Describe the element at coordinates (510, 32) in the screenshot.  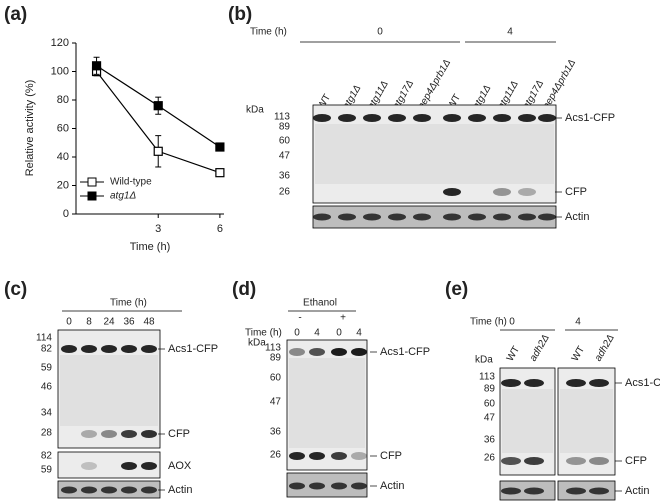
I see `group-label: 4` at that location.